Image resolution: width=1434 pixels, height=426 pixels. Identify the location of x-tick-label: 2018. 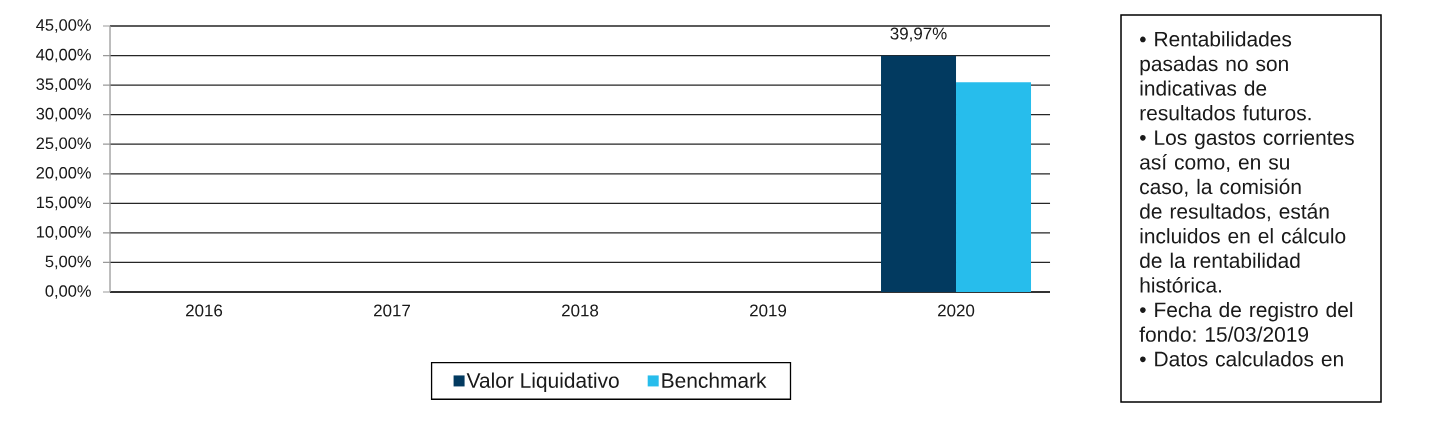
(580, 310).